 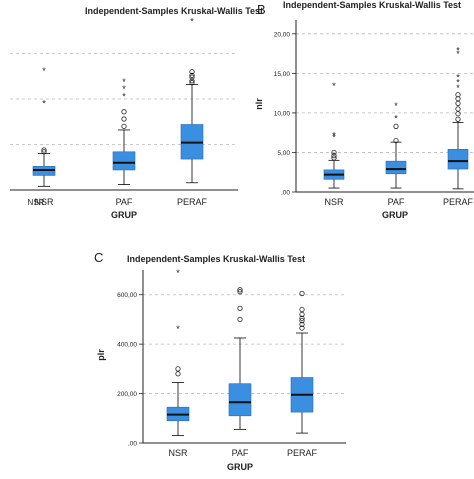 I want to click on y-tick-label: 5,00, so click(x=283, y=153).